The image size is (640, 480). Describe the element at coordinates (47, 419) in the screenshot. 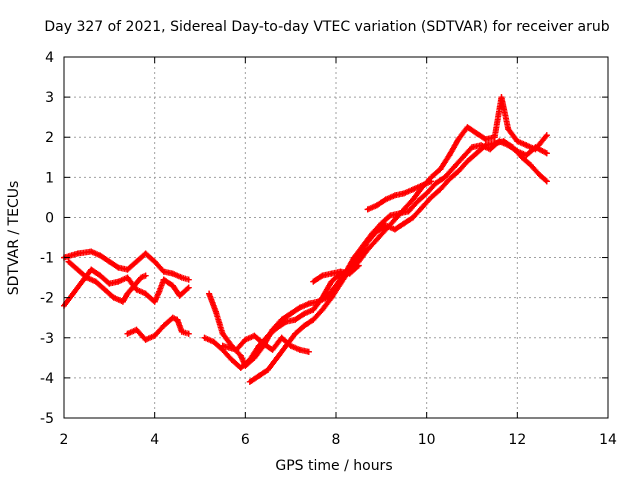

I see `y-tick-label: -5` at that location.